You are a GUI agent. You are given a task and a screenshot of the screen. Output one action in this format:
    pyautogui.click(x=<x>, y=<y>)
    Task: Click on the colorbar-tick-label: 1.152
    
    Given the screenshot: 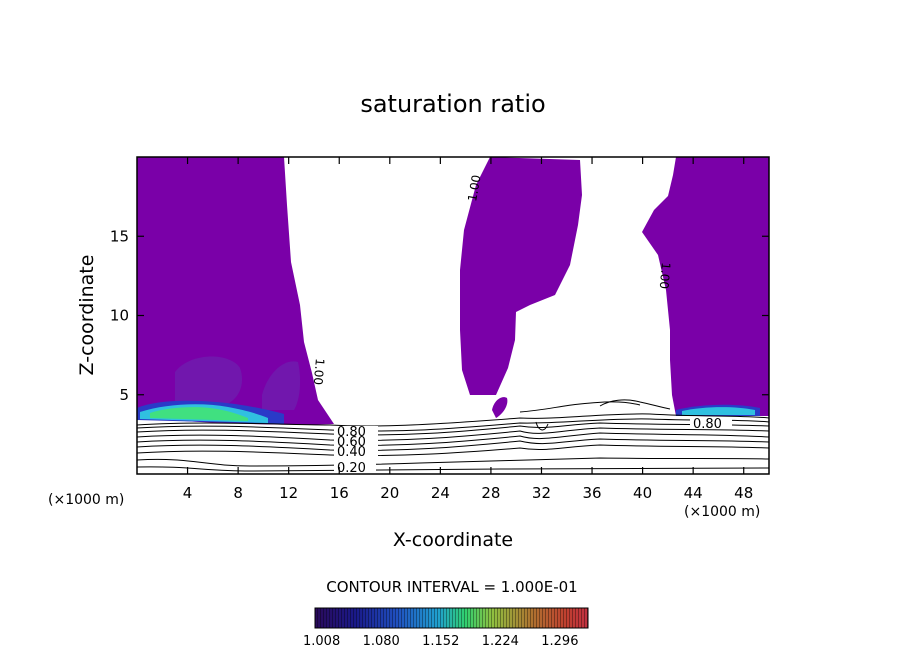 What is the action you would take?
    pyautogui.click(x=440, y=641)
    